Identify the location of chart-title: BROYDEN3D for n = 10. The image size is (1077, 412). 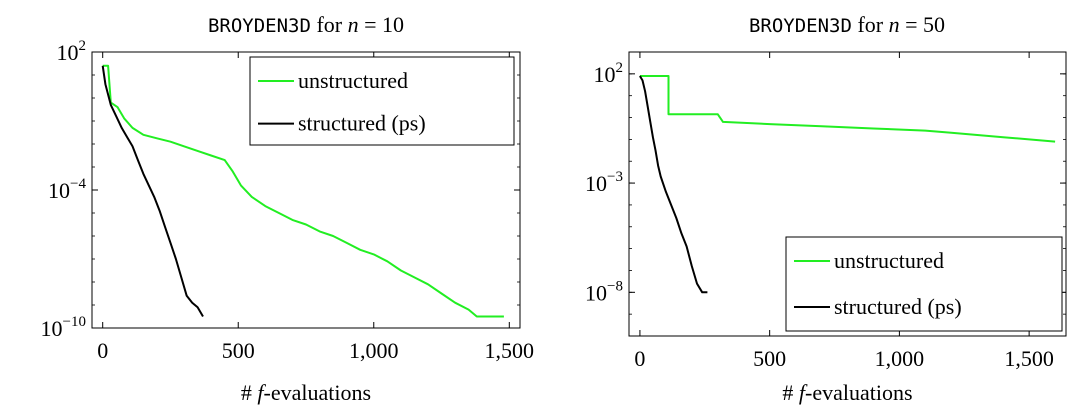
(306, 24).